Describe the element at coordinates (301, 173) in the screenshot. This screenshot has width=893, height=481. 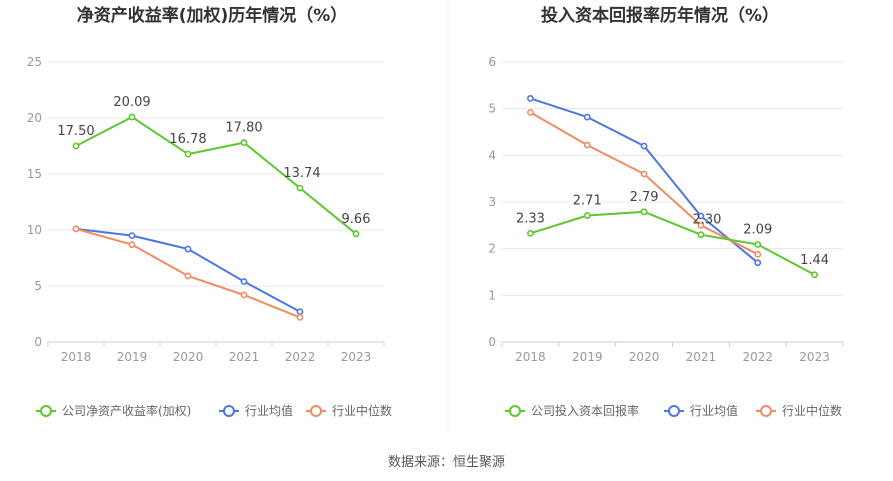
I see `chart1-data-label: 13.74` at that location.